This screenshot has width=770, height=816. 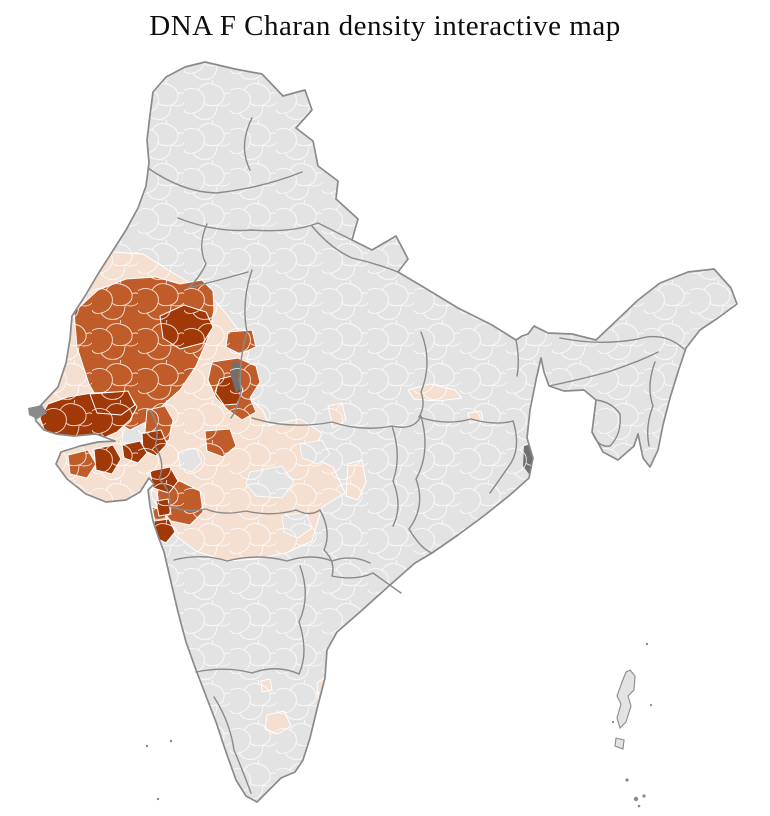 What do you see at coordinates (385, 26) in the screenshot?
I see `map-title: DNA F Charan density interactive map` at bounding box center [385, 26].